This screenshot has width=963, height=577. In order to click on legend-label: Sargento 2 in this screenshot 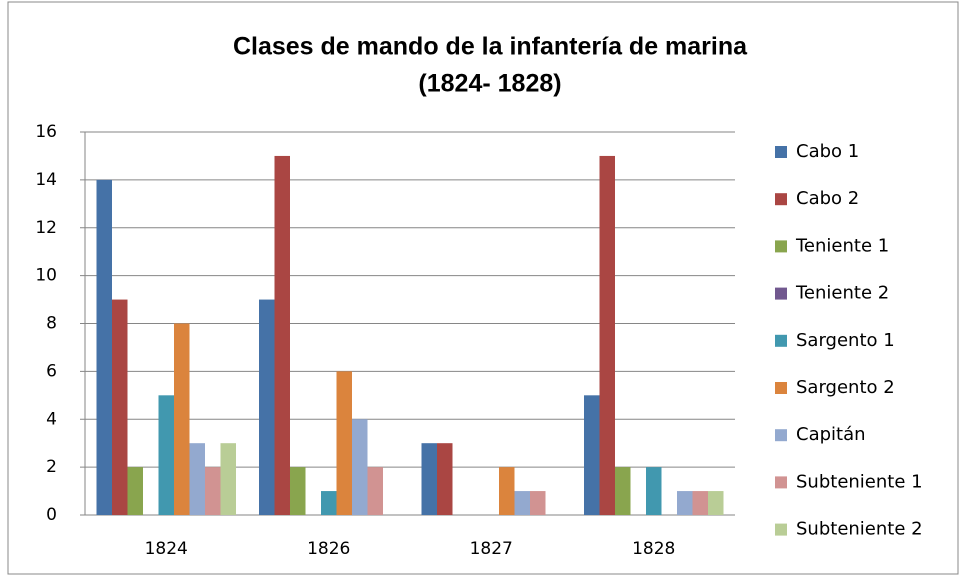, I will do `click(845, 387)`.